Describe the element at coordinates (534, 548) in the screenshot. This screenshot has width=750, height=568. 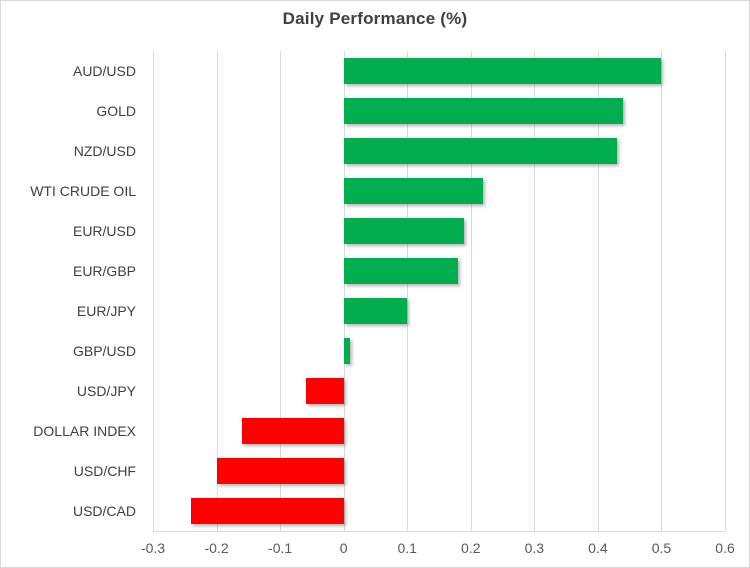
I see `x-tick-label: 0.3` at that location.